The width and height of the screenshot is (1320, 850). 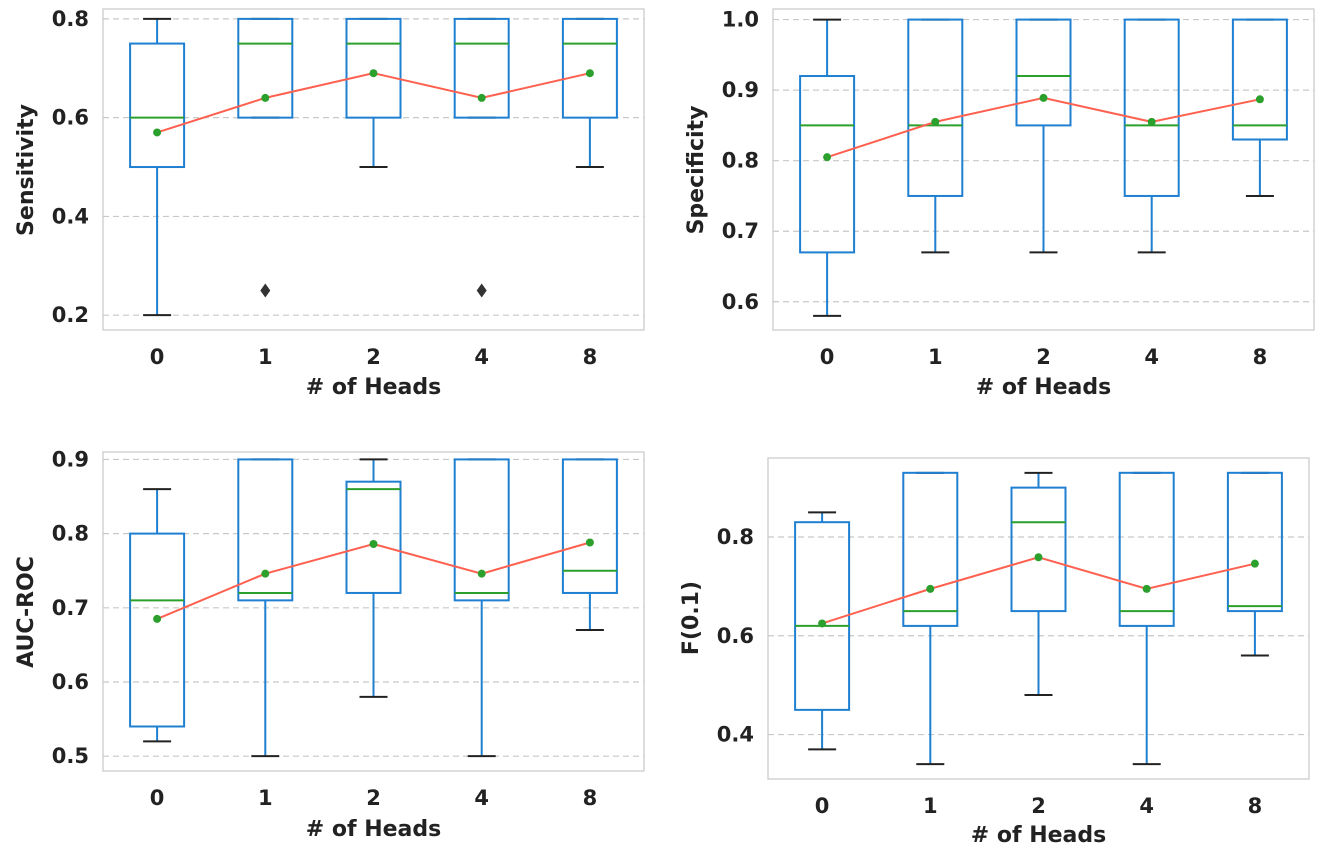 I want to click on y-tick-label: 0.7, so click(x=70, y=608).